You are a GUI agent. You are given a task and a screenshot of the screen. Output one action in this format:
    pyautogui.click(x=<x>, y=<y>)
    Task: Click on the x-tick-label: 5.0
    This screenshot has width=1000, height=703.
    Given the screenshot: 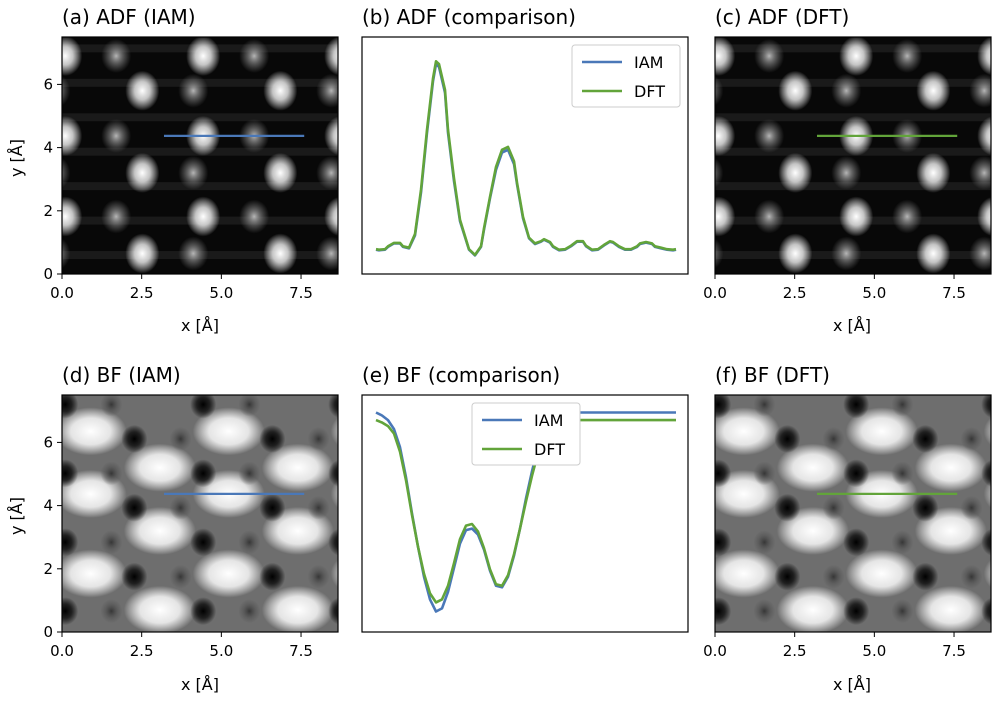 What is the action you would take?
    pyautogui.click(x=874, y=651)
    